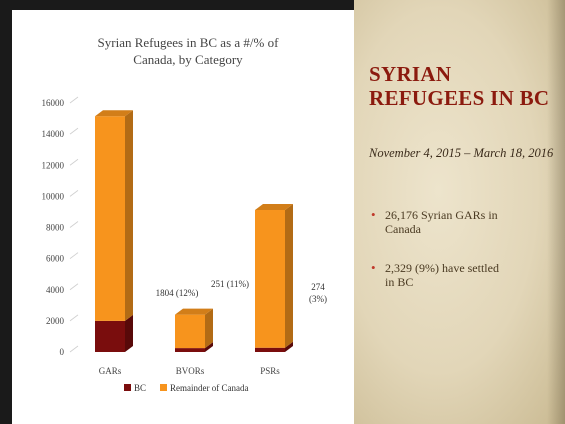 The height and width of the screenshot is (424, 565). I want to click on chart-x-axis: GARs BVORs PSRs, so click(190, 371).